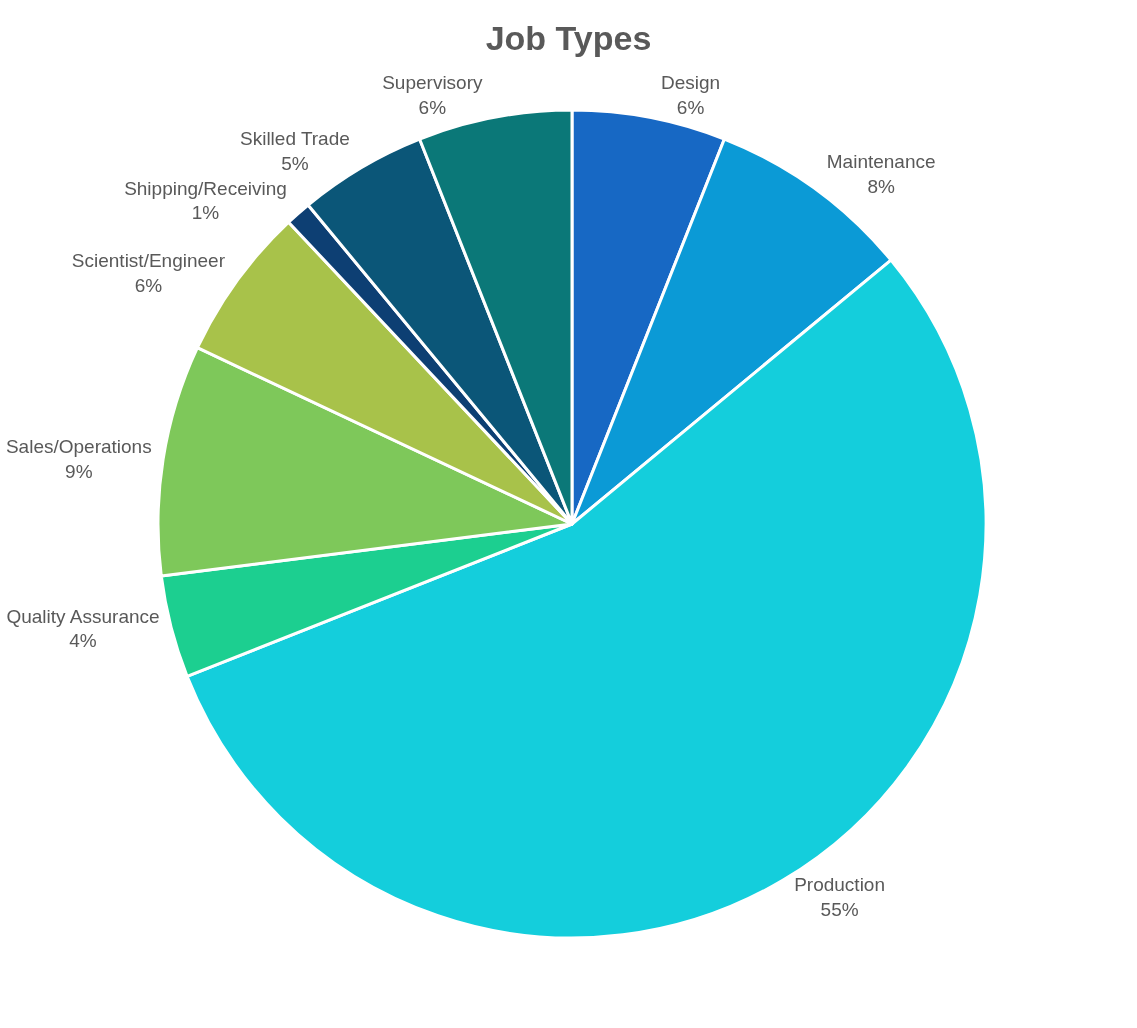 This screenshot has height=1028, width=1137. Describe the element at coordinates (840, 885) in the screenshot. I see `slice-label: Production` at that location.